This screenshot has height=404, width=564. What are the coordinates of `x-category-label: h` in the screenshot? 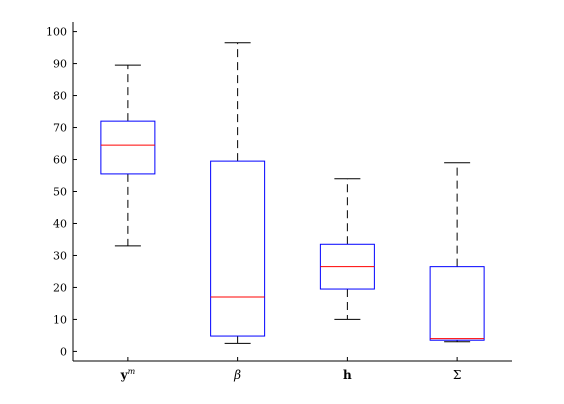 It's located at (347, 375).